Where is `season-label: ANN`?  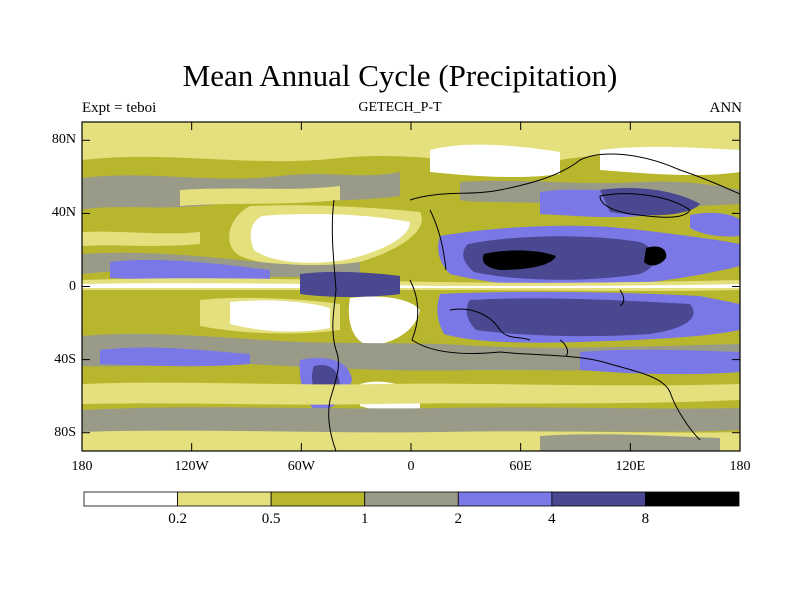 season-label: ANN is located at coordinates (726, 108).